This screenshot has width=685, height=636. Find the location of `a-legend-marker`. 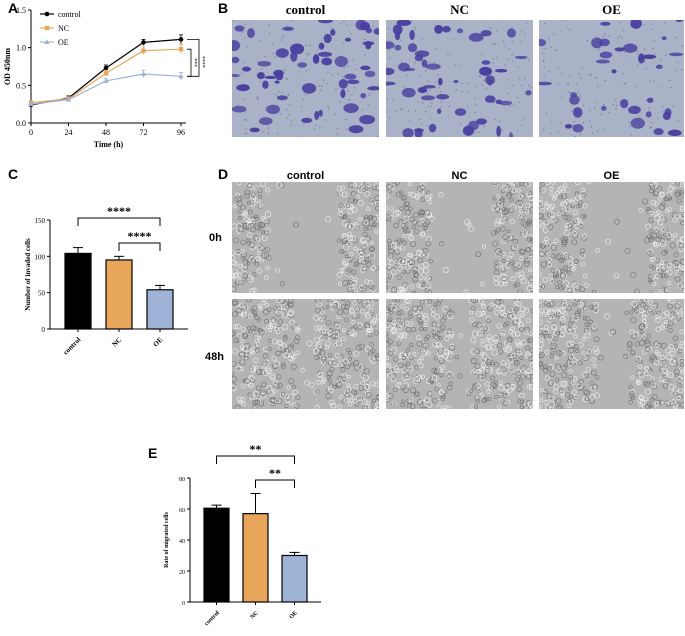

a-legend-marker is located at coordinates (47, 41).